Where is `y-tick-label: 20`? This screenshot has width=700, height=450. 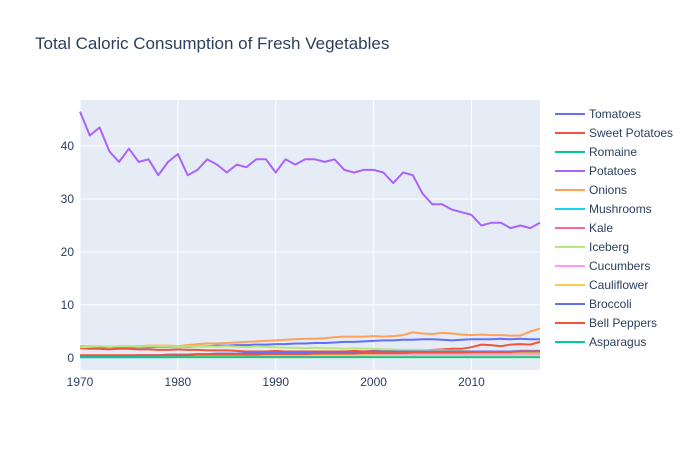 y-tick-label: 20 is located at coordinates (68, 252).